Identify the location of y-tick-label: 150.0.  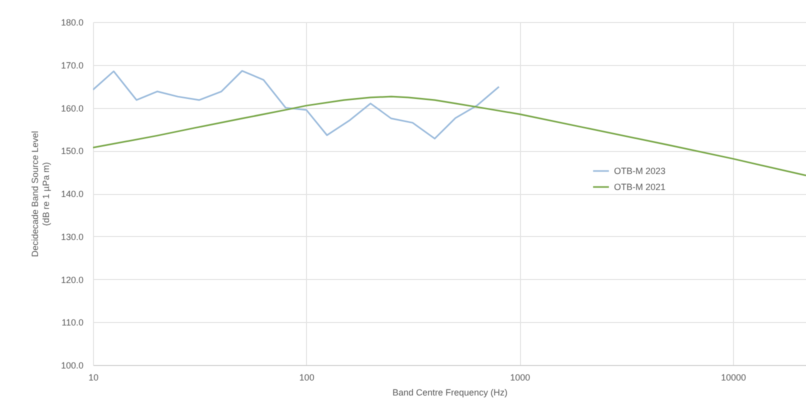
(72, 151).